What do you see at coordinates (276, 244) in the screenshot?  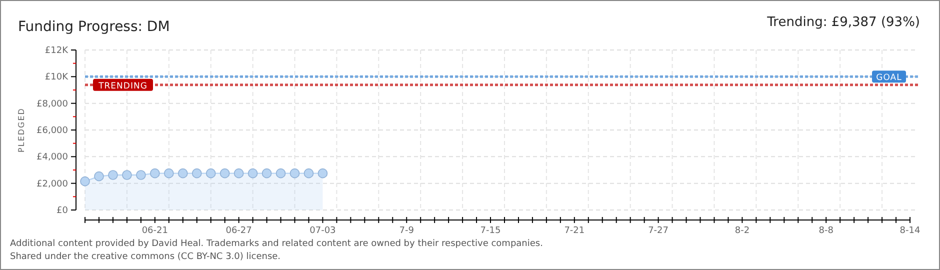 I see `text: Additional content provided by David Heal. Trademarks and related content are owned by their respective companies.` at bounding box center [276, 244].